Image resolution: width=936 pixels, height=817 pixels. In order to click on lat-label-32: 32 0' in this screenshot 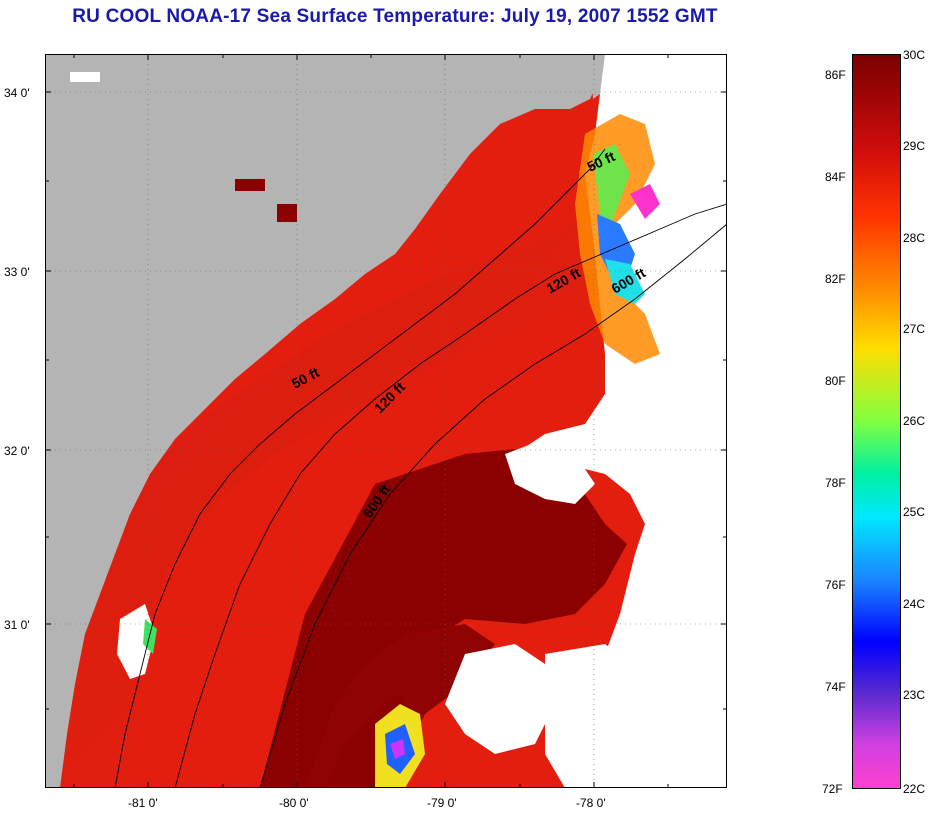, I will do `click(17, 451)`.